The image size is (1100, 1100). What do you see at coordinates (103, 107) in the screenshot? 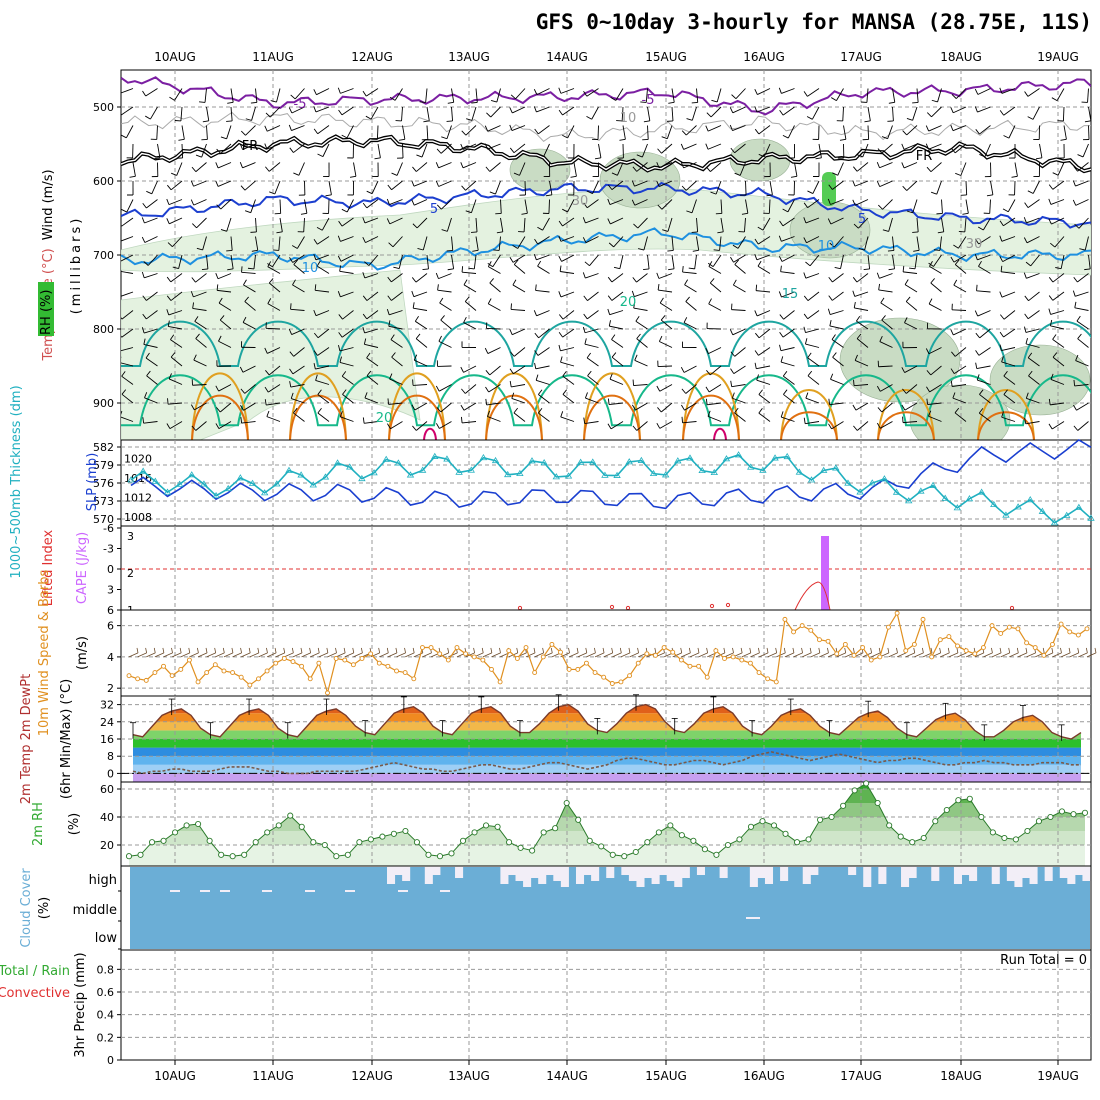
I see `y-tick-label: 500` at bounding box center [103, 107].